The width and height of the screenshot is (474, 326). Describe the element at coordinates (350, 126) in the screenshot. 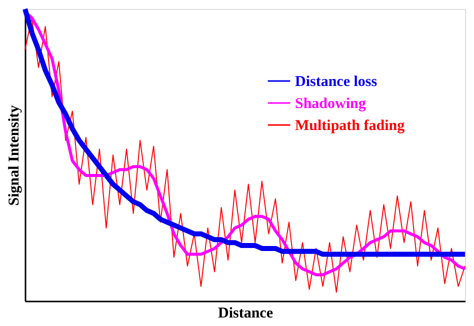

I see `legend-label: Multipath fading` at that location.